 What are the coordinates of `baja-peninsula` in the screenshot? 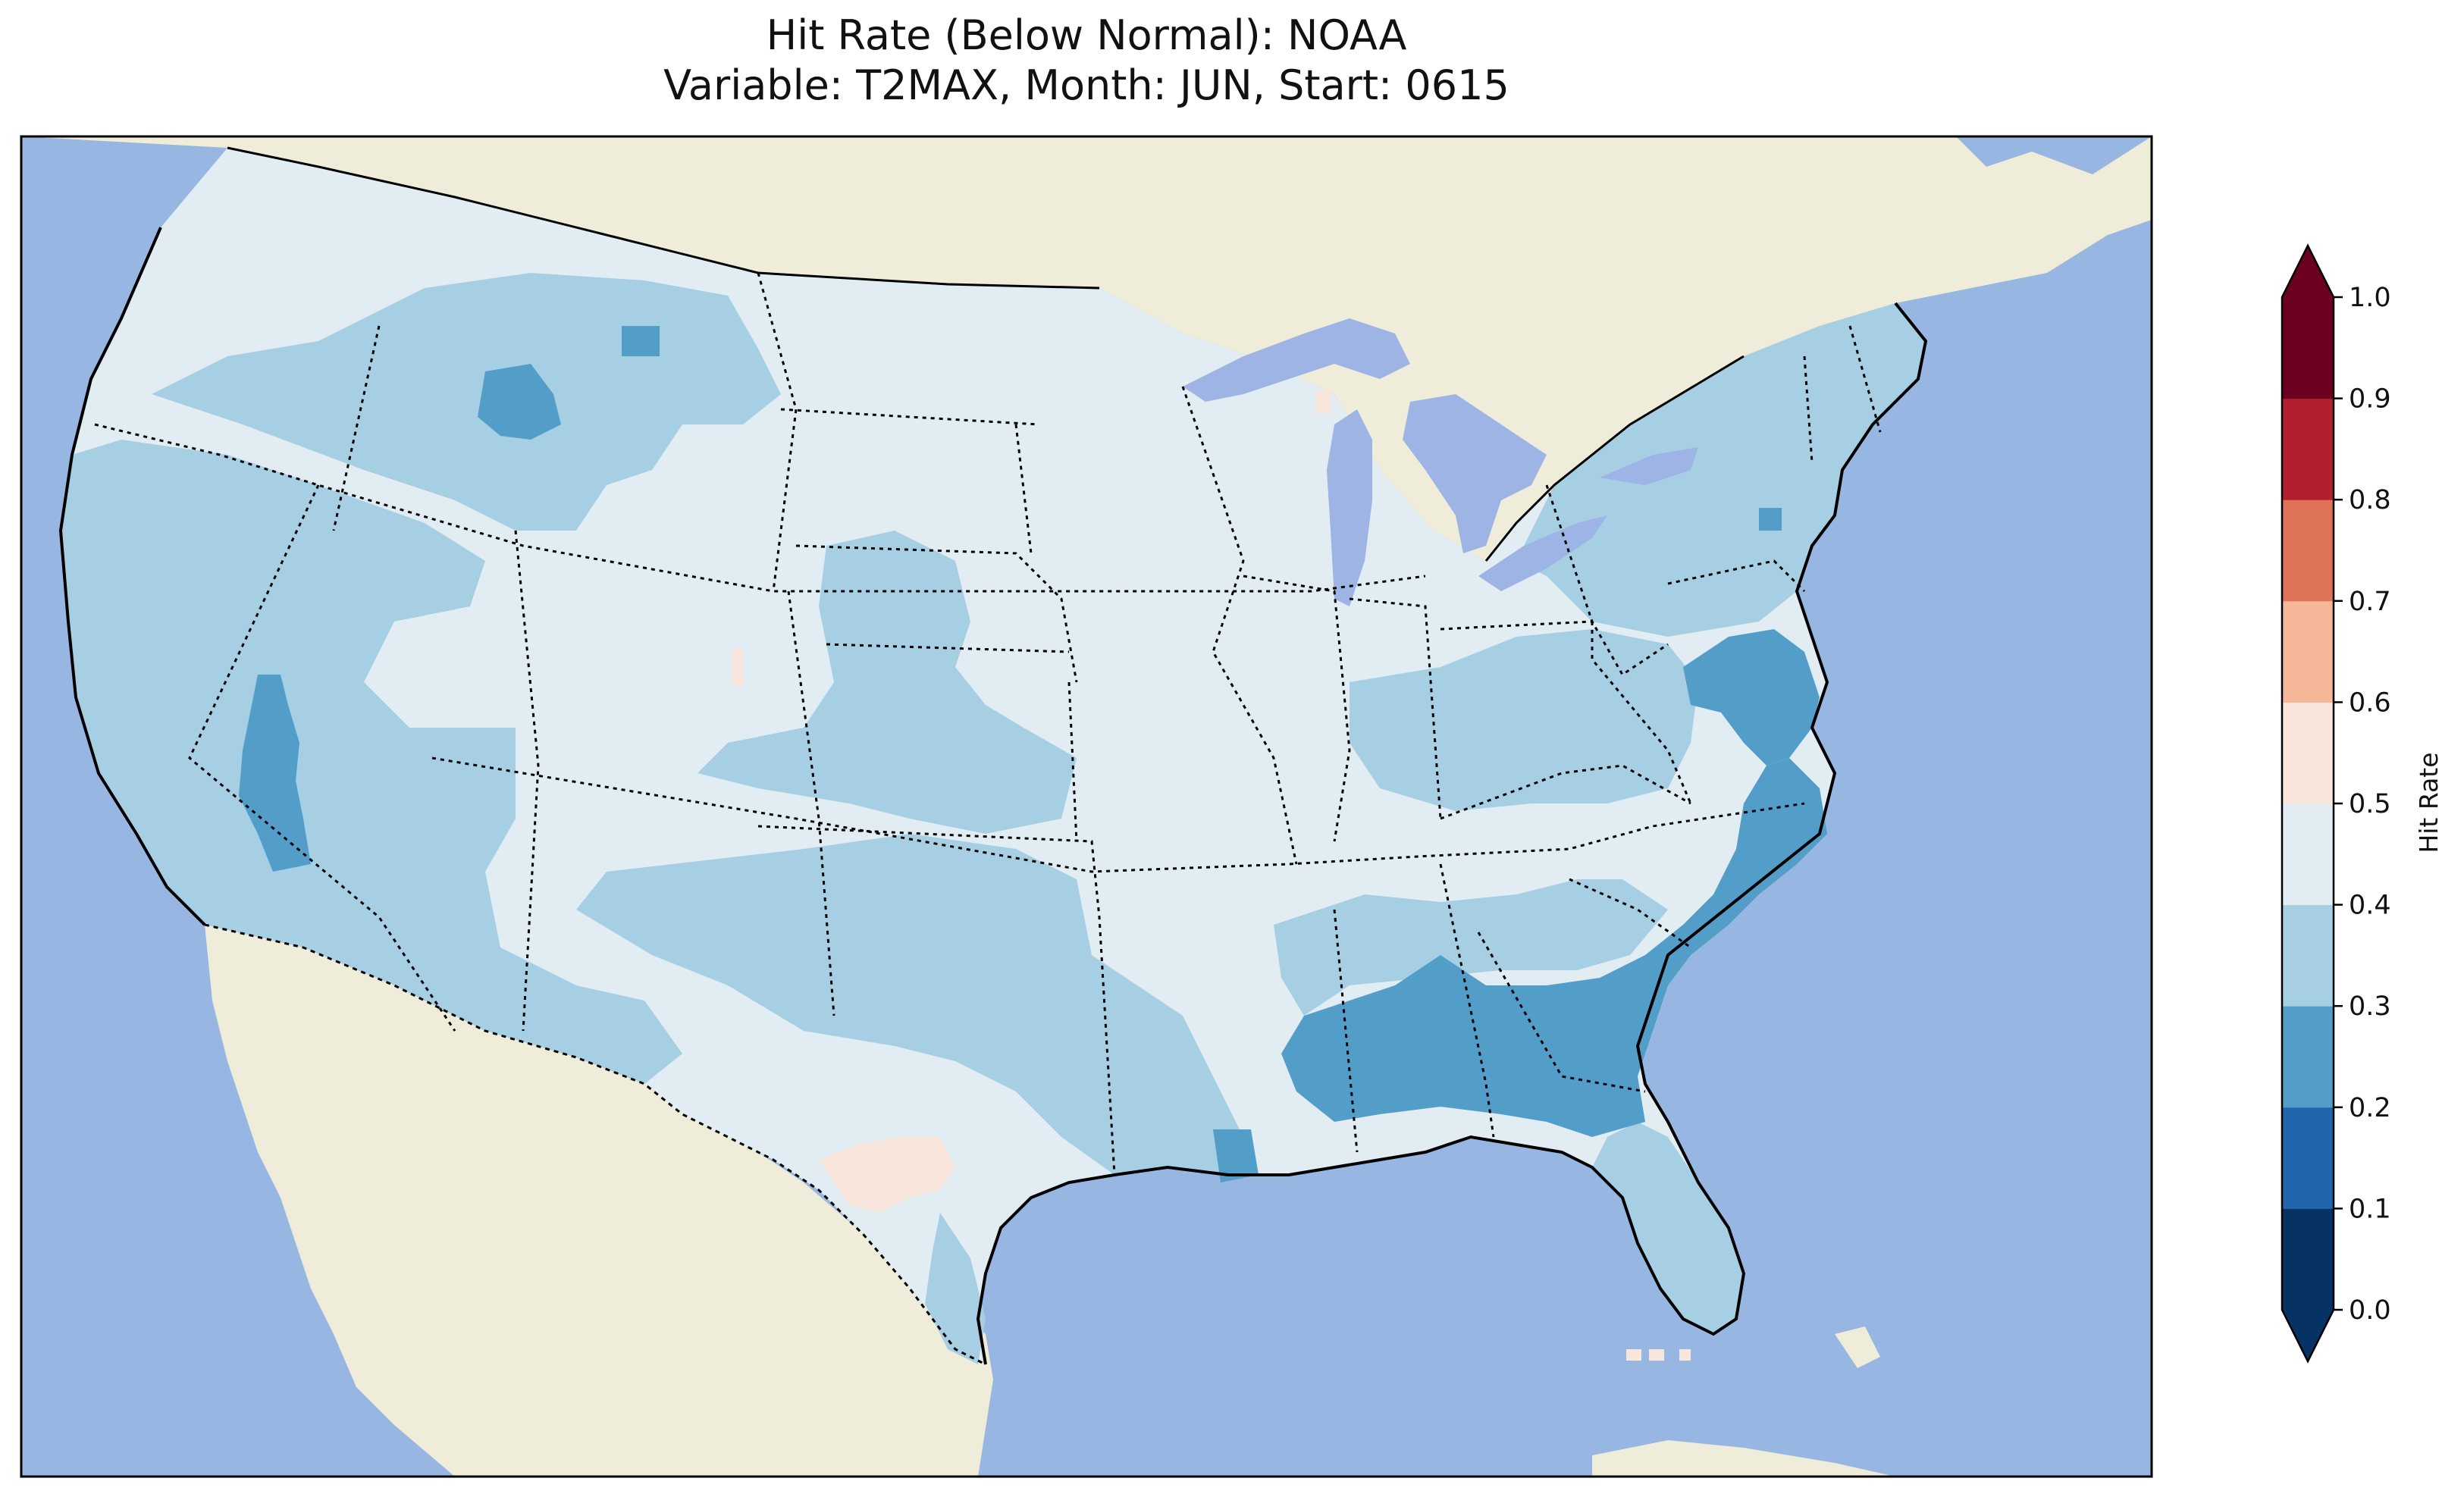 It's located at (318, 1171).